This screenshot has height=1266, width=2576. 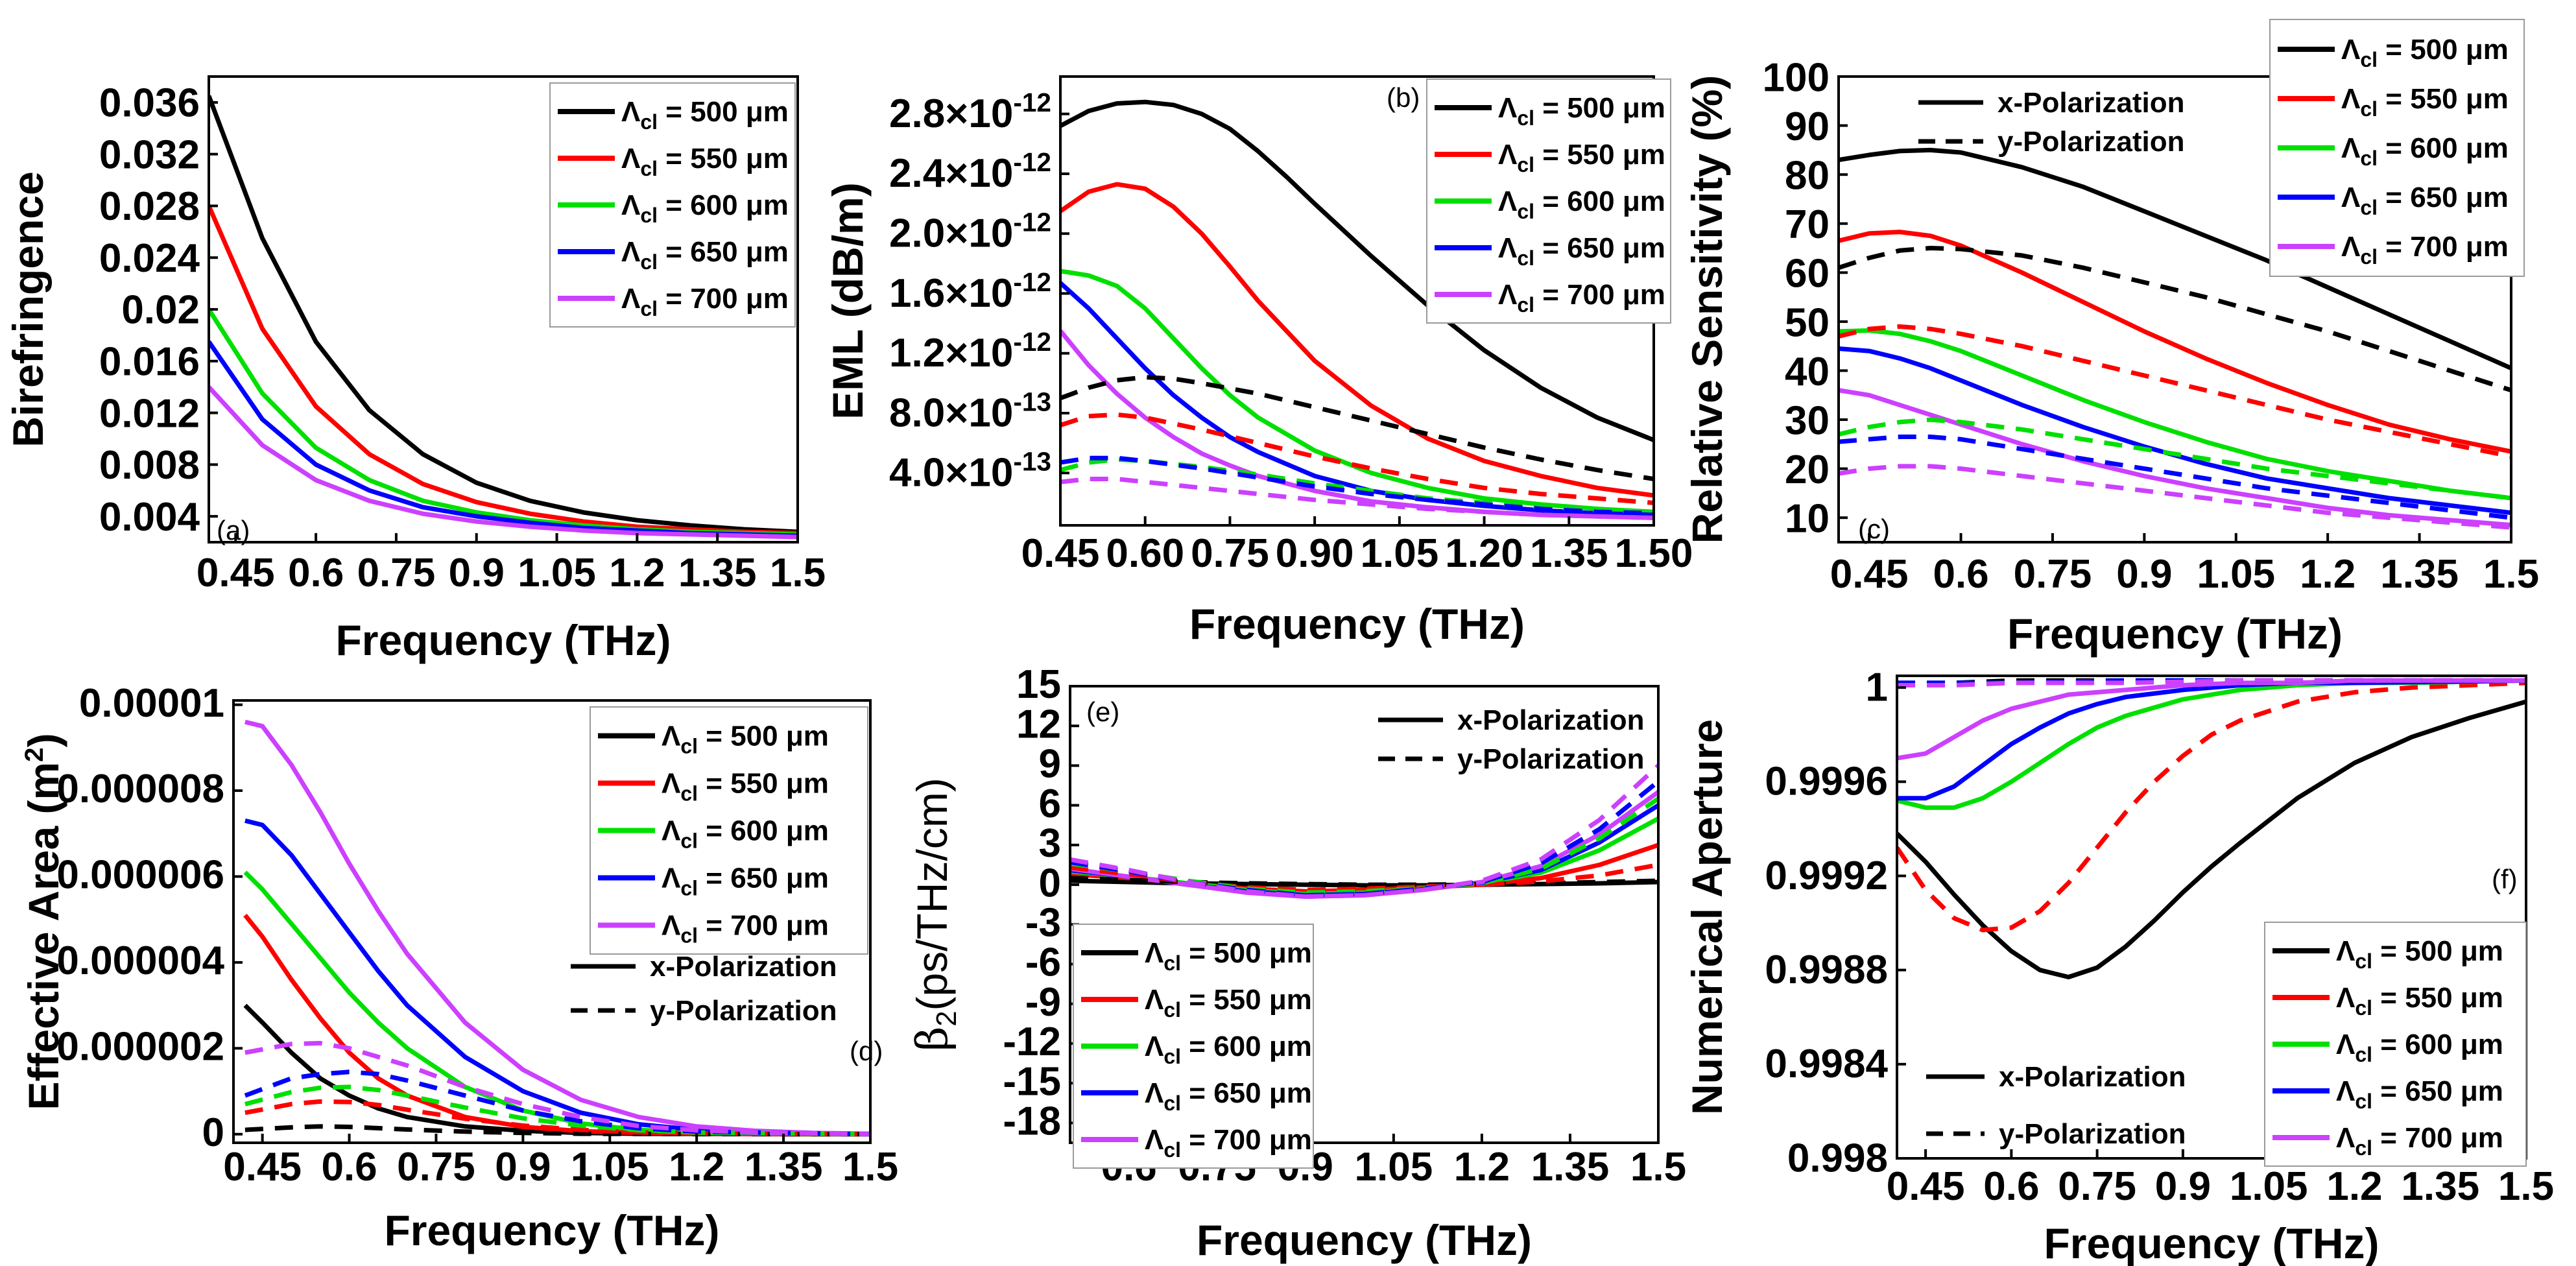 I want to click on series-line-500-dashed, so click(x=2175, y=320).